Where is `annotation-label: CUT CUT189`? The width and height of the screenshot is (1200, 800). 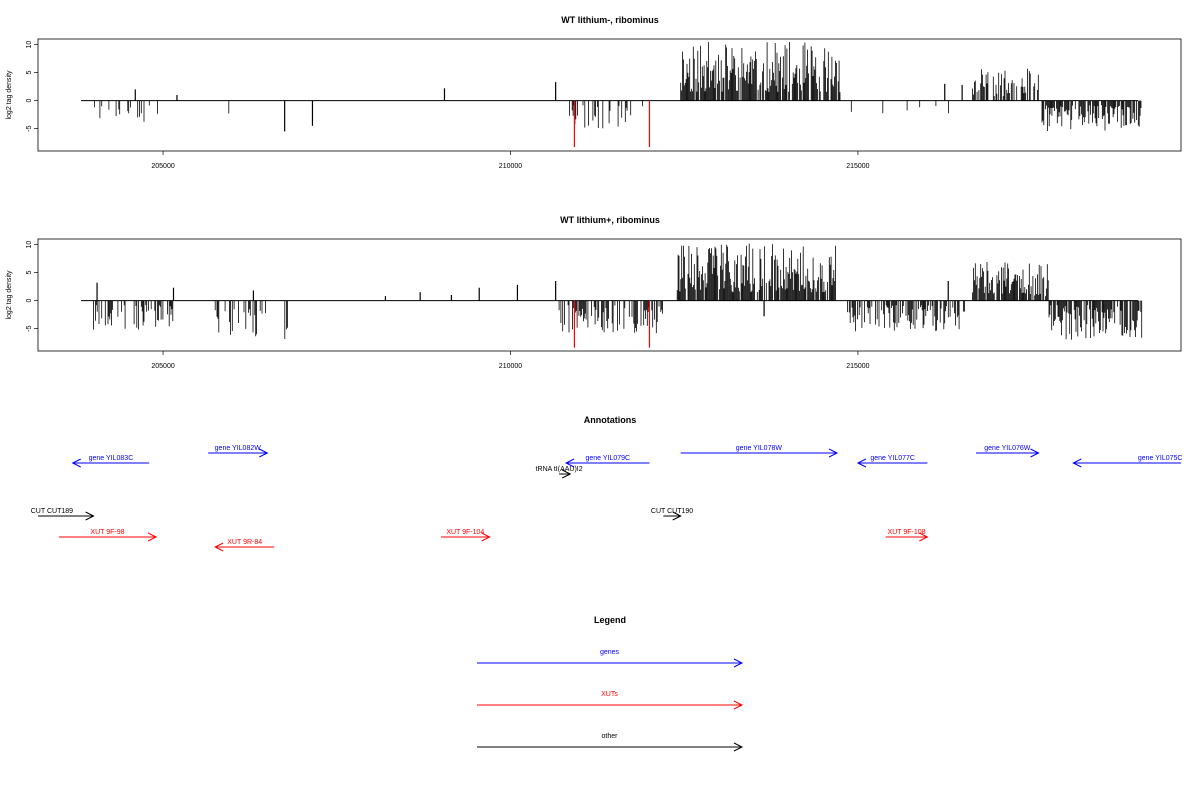 annotation-label: CUT CUT189 is located at coordinates (52, 511).